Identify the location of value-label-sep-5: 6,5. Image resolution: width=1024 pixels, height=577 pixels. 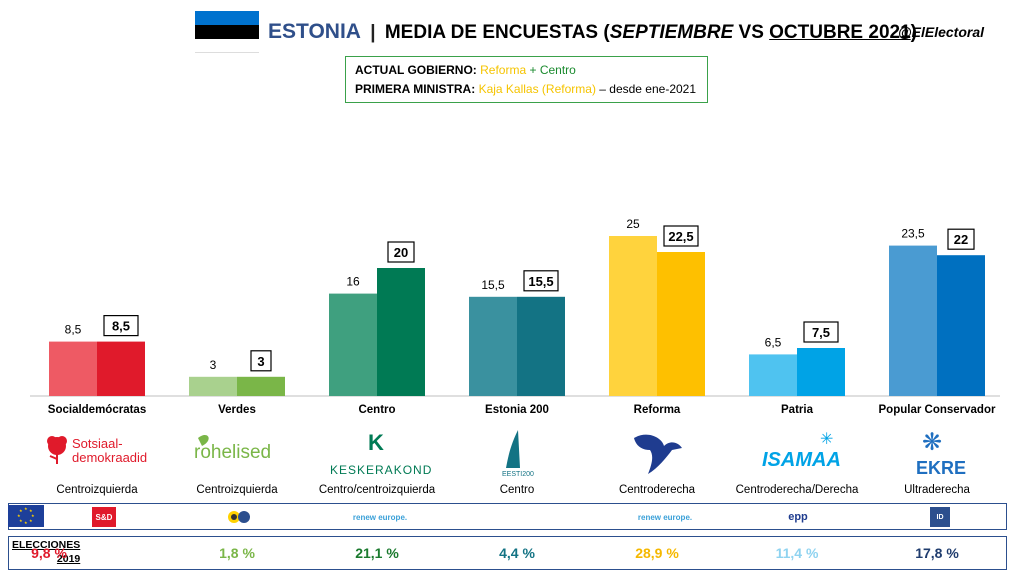
(773, 342).